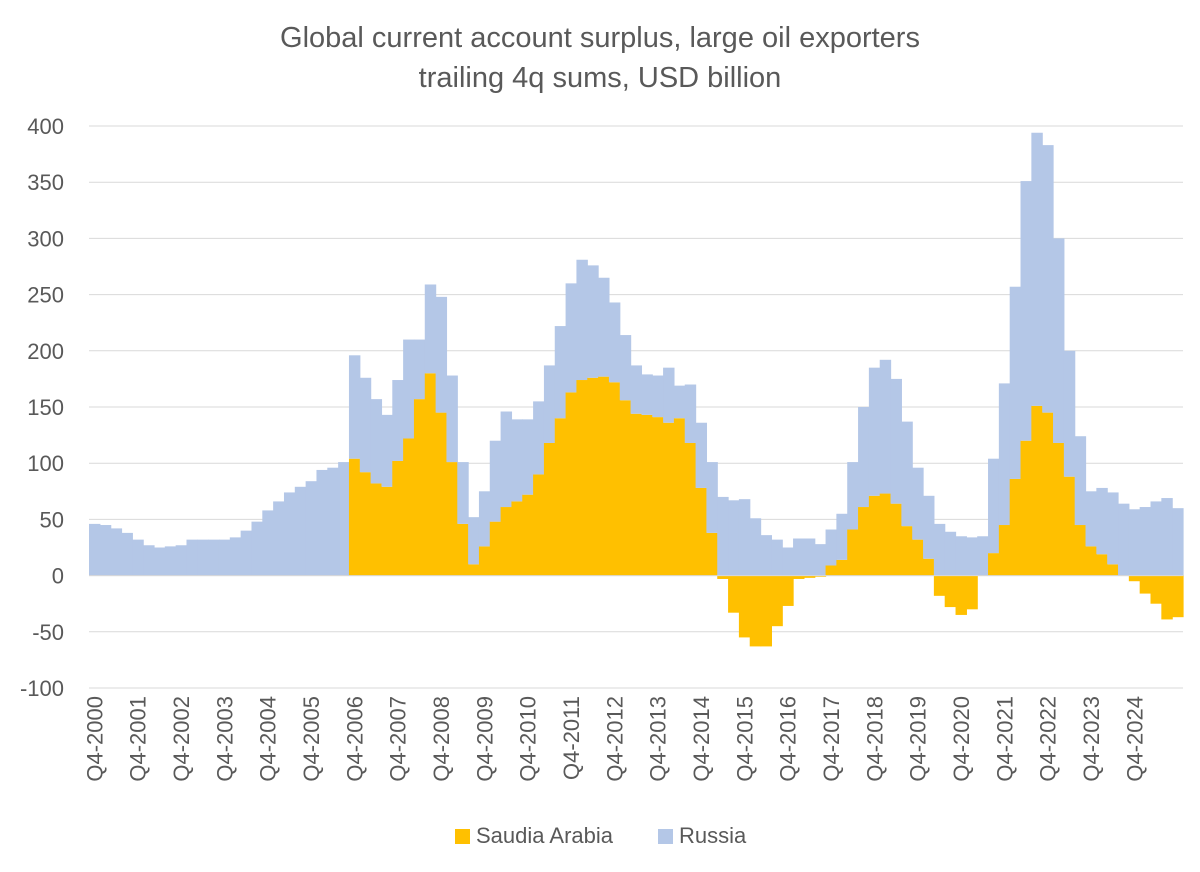  What do you see at coordinates (961, 739) in the screenshot?
I see `x-tick-label: Q4-2020` at bounding box center [961, 739].